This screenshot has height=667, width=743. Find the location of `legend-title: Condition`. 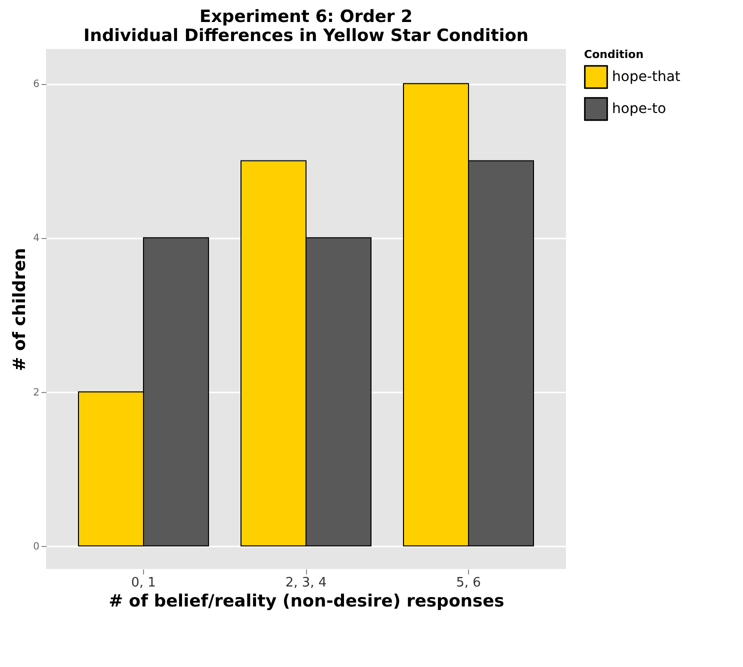

legend-title: Condition is located at coordinates (614, 54).